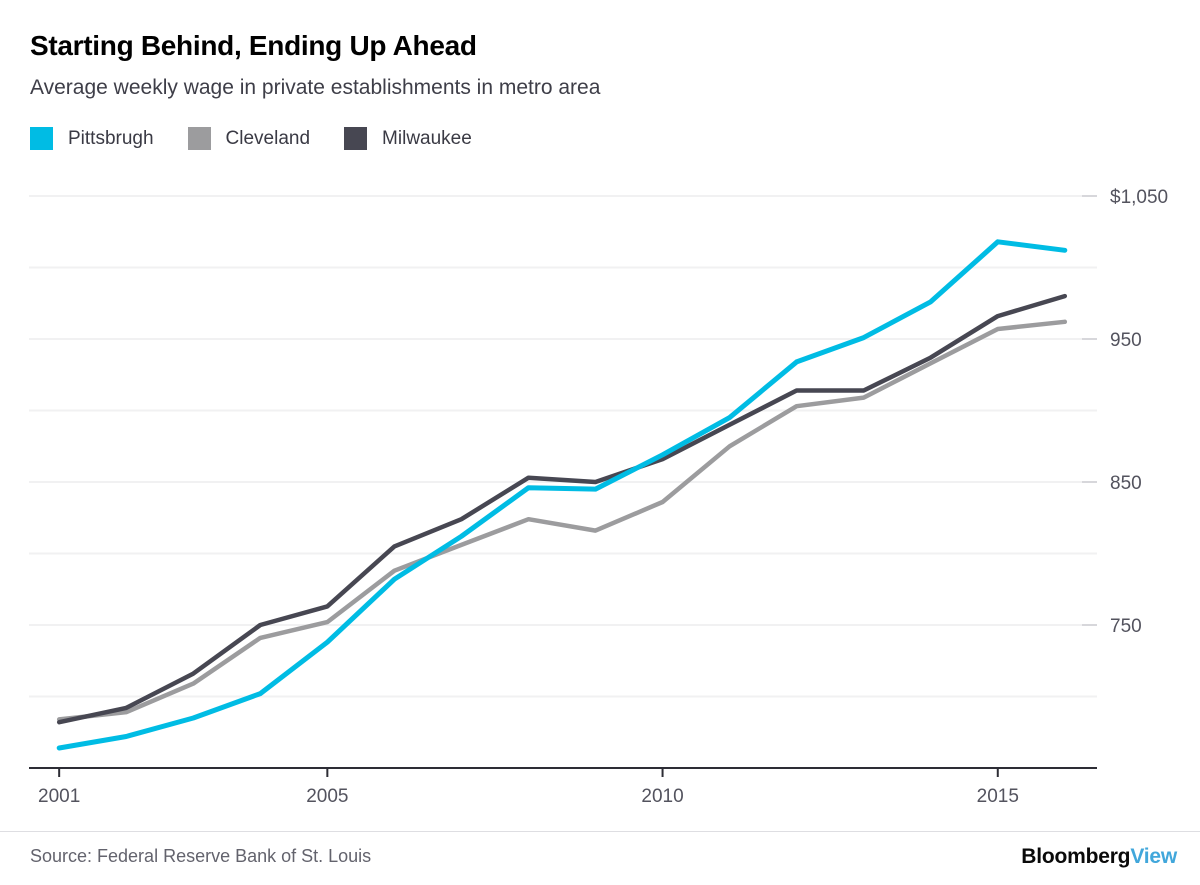  I want to click on legend-item-pittsbrugh: Pittsbrugh, so click(92, 138).